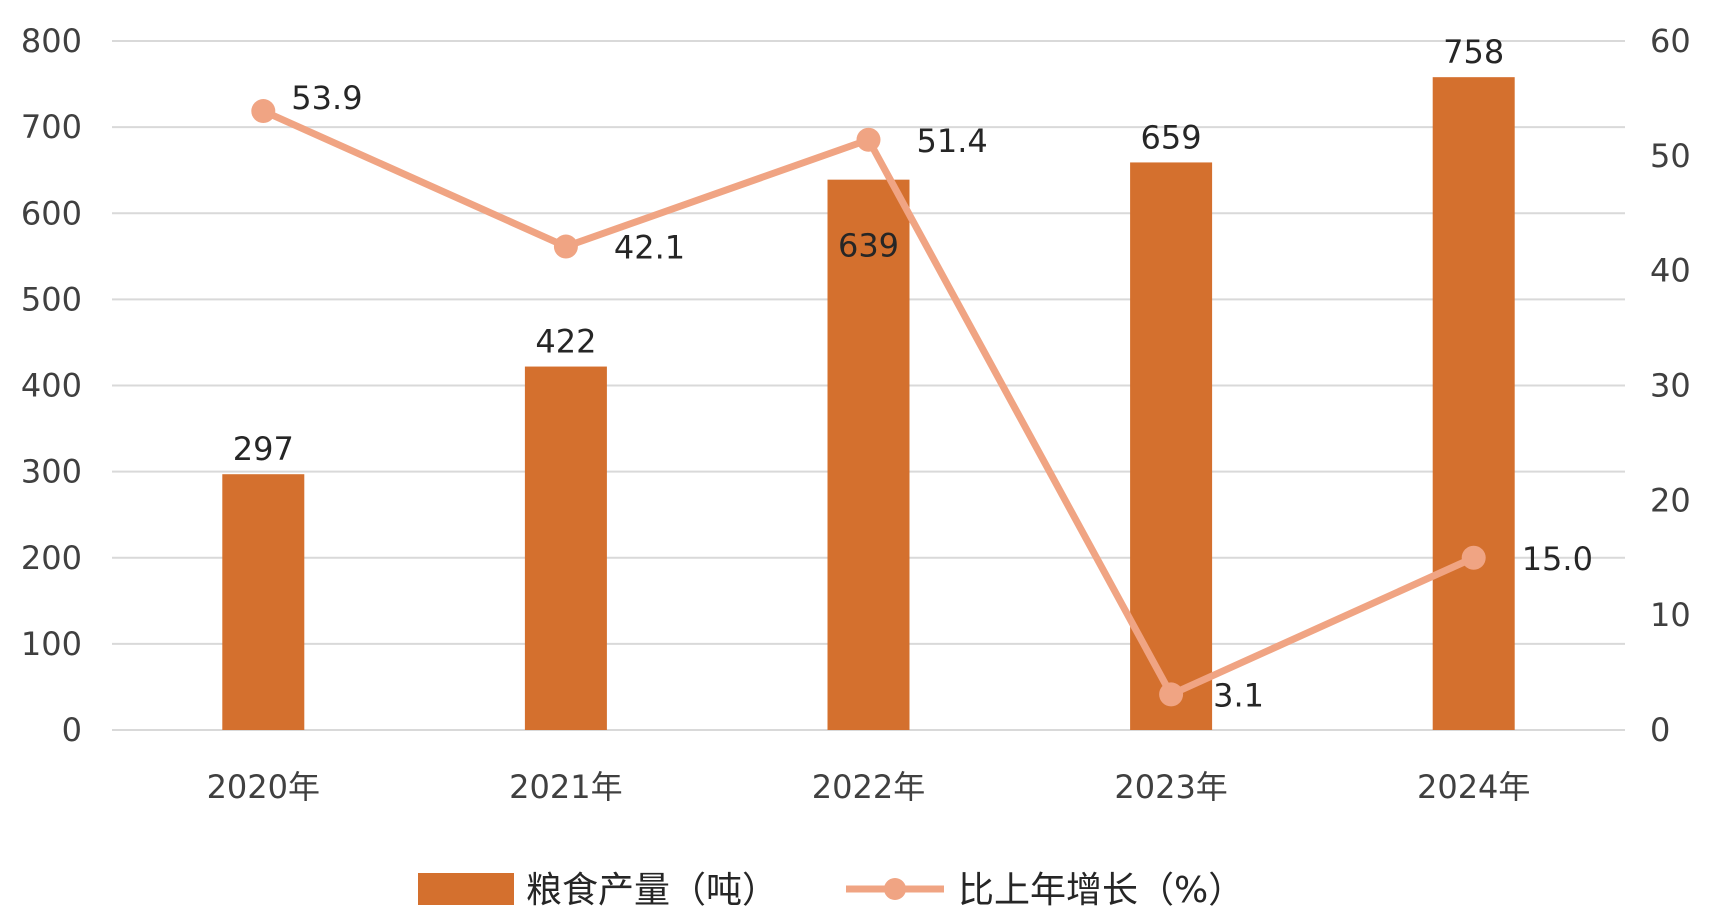 The height and width of the screenshot is (920, 1709). Describe the element at coordinates (1670, 41) in the screenshot. I see `y-right-tick-label: 60` at that location.